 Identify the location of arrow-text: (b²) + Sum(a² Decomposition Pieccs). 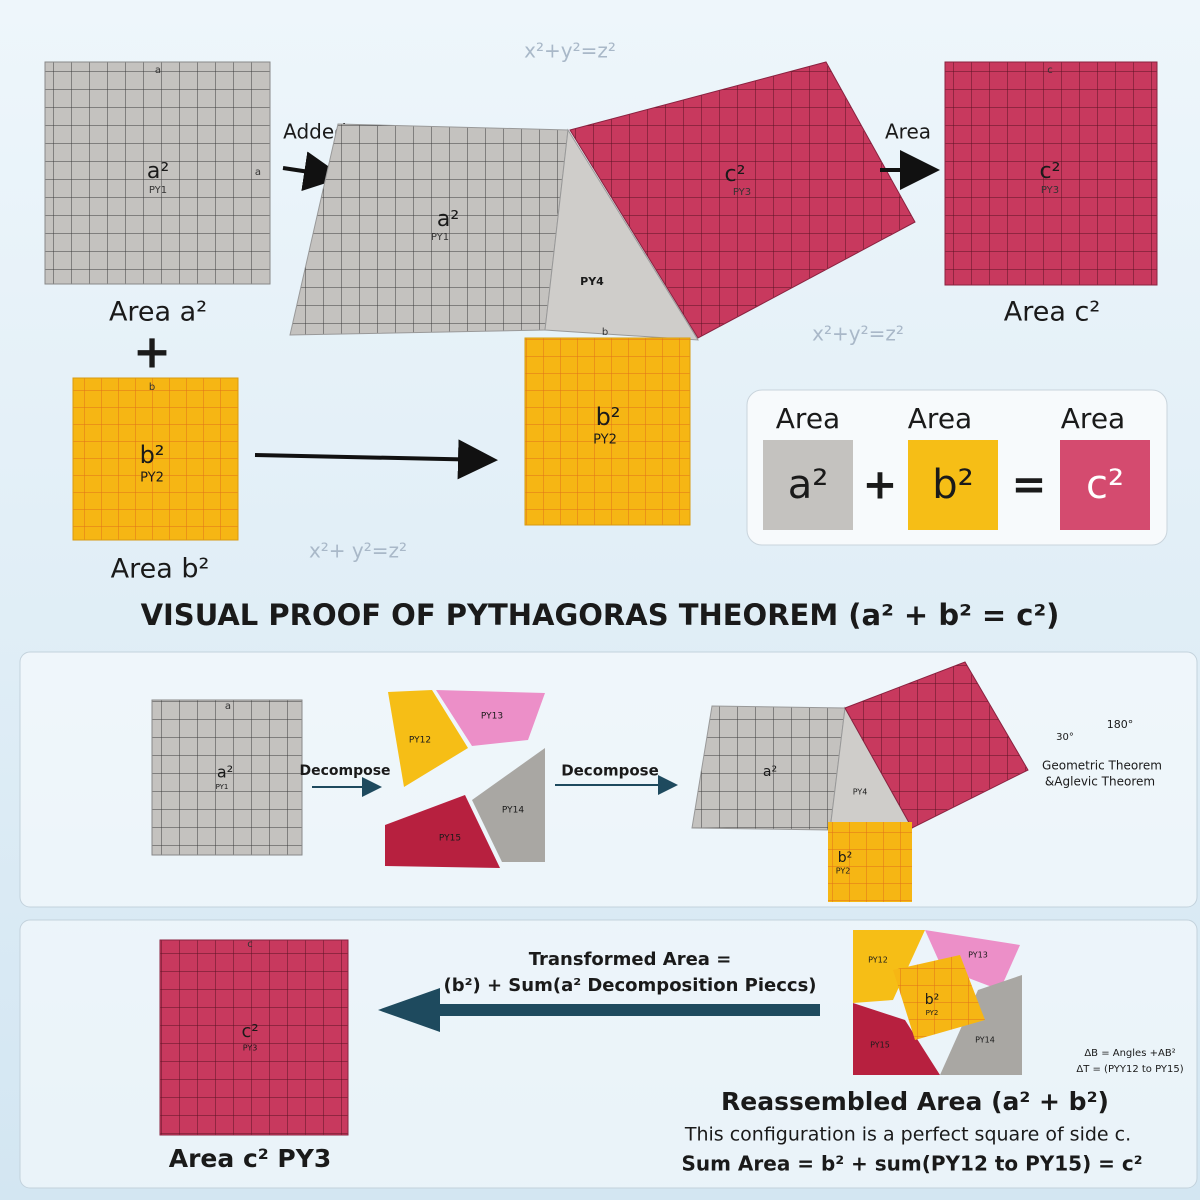
(629, 985).